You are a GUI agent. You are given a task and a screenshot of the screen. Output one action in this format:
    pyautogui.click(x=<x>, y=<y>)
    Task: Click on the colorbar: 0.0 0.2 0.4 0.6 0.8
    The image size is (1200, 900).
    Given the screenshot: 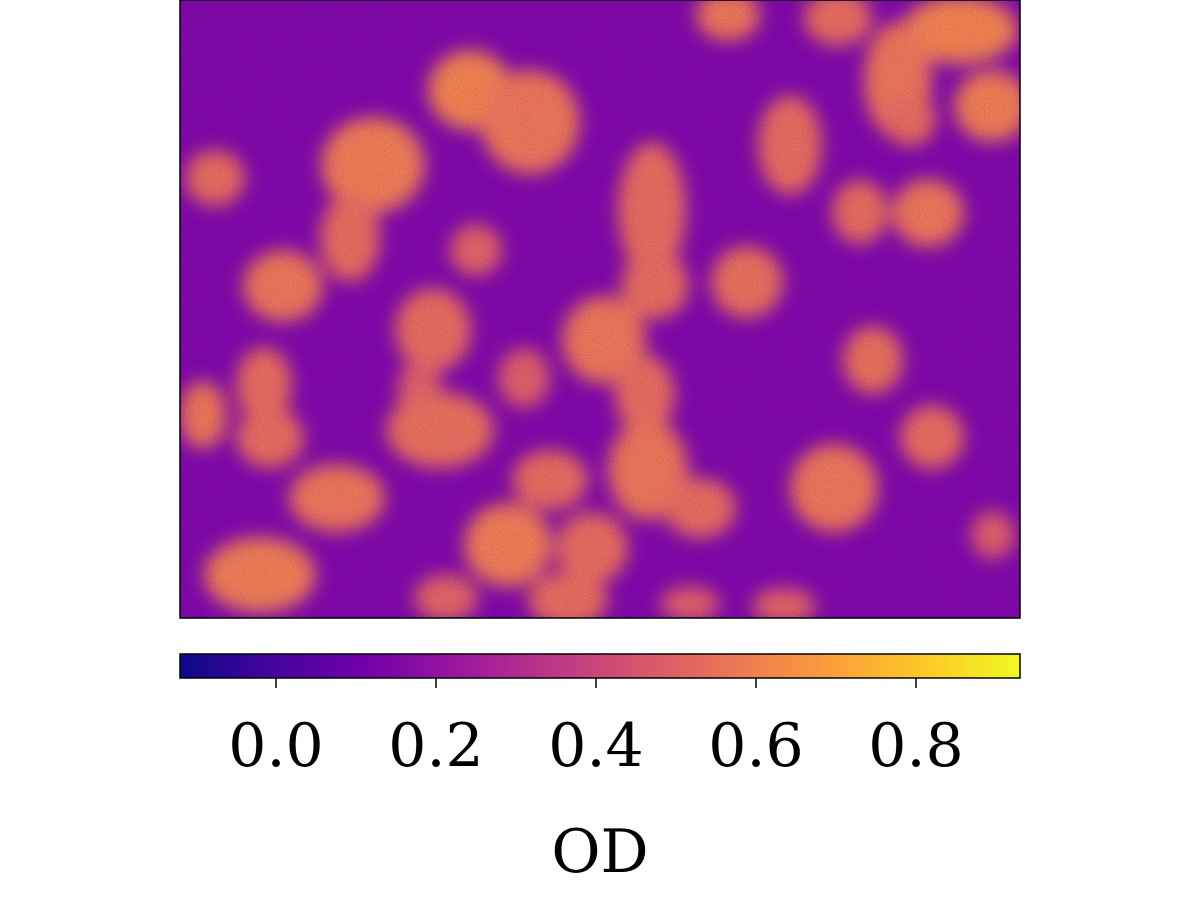 What is the action you would take?
    pyautogui.click(x=600, y=717)
    